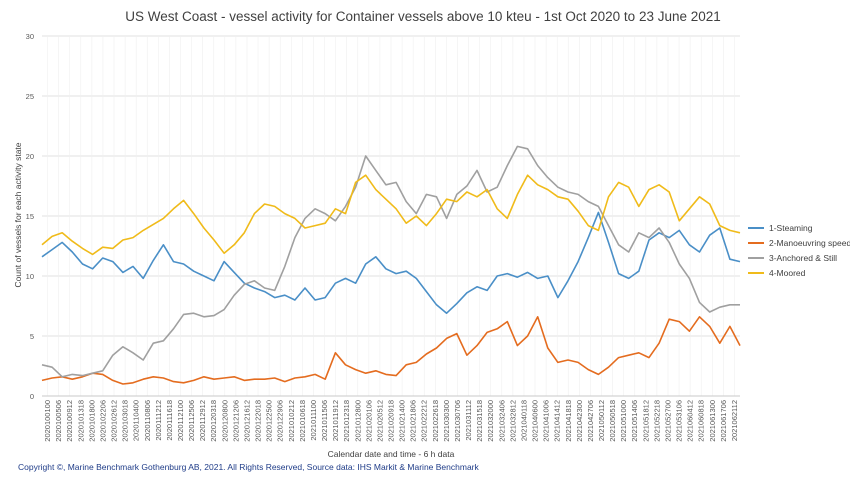  Describe the element at coordinates (69, 421) in the screenshot. I see `x-tick-label: 2020100912` at that location.